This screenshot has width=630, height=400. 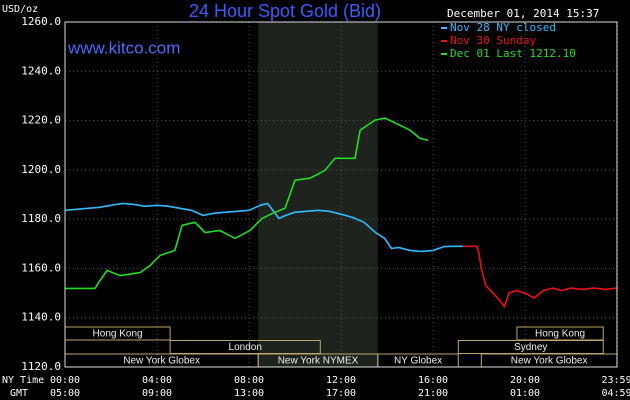 I want to click on timestamp: December 01, 2014 15:37, so click(x=523, y=13).